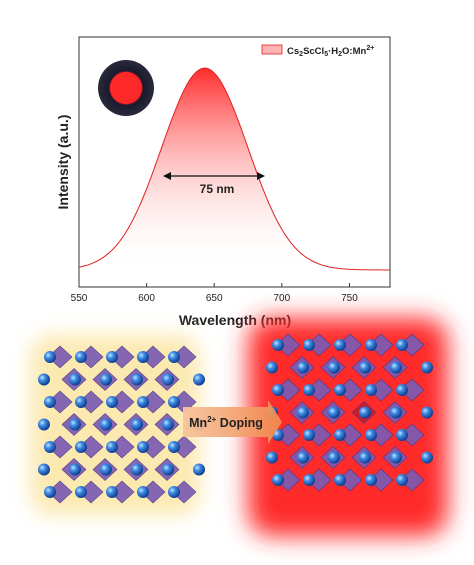 This screenshot has width=474, height=565. I want to click on sample-photo-inset, so click(126, 88).